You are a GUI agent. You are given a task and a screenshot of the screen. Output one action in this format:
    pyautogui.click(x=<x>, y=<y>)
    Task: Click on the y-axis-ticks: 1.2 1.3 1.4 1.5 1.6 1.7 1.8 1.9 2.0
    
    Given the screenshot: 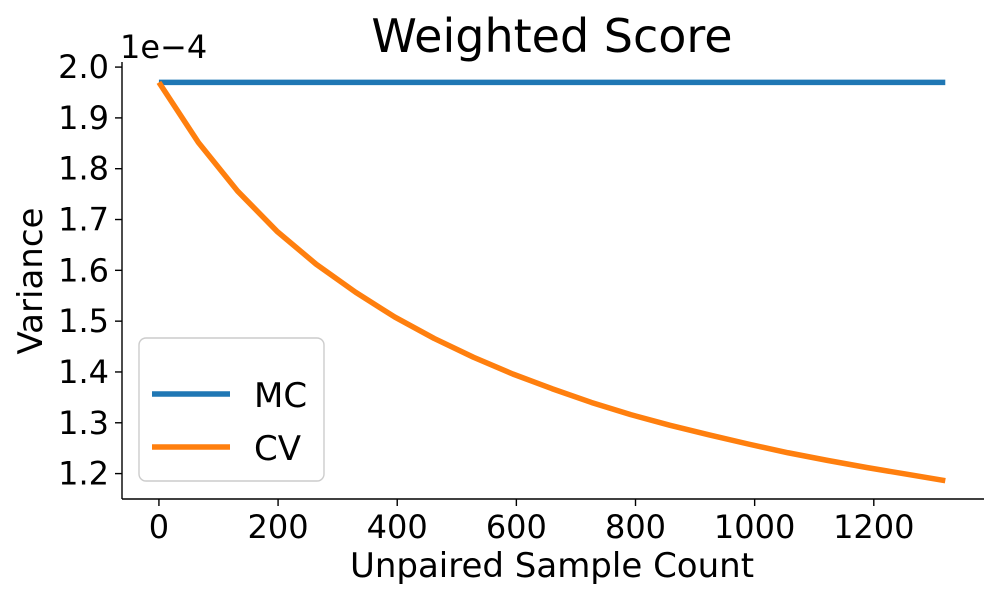 What is the action you would take?
    pyautogui.click(x=90, y=270)
    